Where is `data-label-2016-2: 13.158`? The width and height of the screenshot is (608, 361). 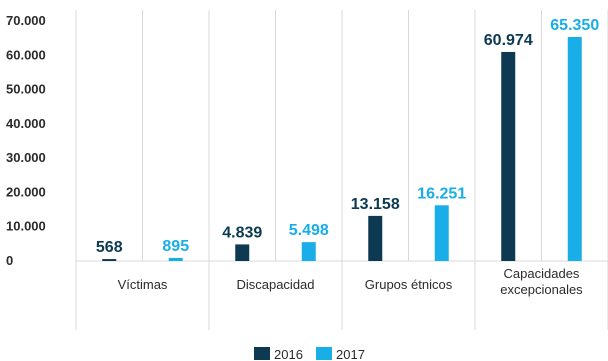 data-label-2016-2: 13.158 is located at coordinates (375, 204).